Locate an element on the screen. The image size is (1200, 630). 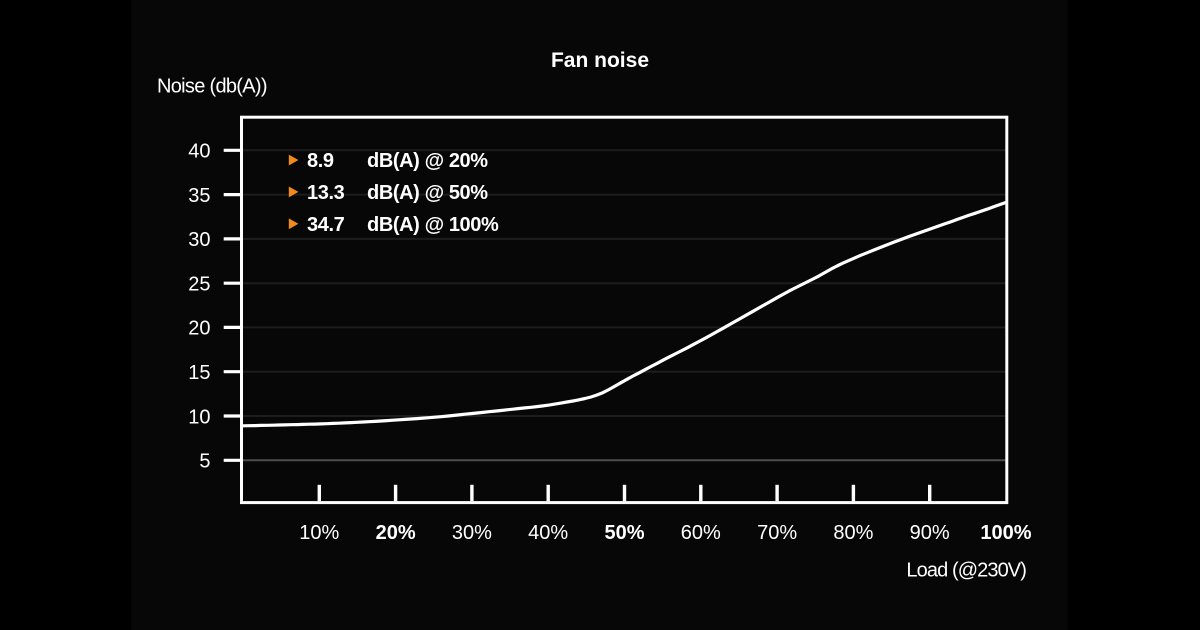
svg-text: 25 is located at coordinates (199, 285).